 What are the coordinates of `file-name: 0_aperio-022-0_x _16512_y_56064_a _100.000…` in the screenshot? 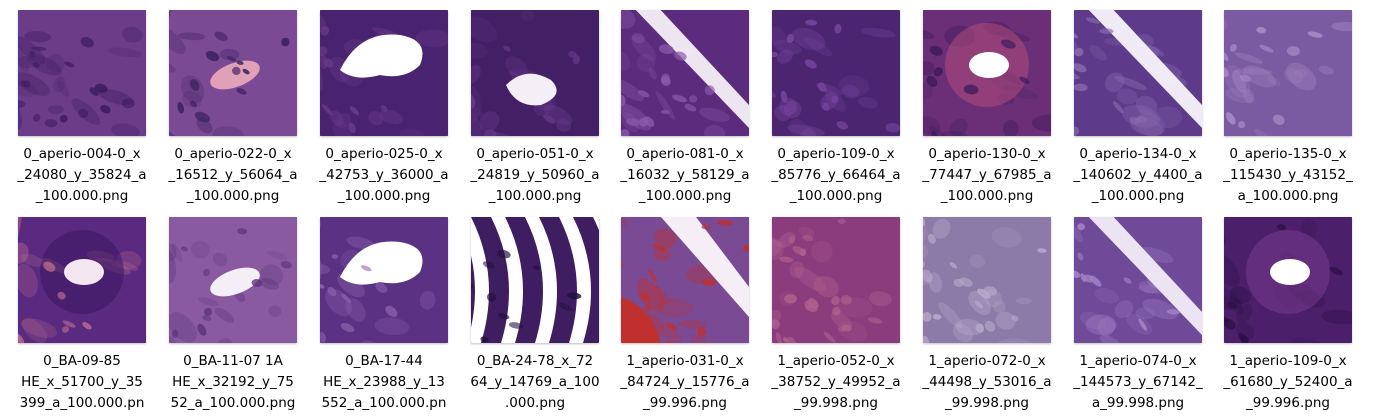 It's located at (233, 175).